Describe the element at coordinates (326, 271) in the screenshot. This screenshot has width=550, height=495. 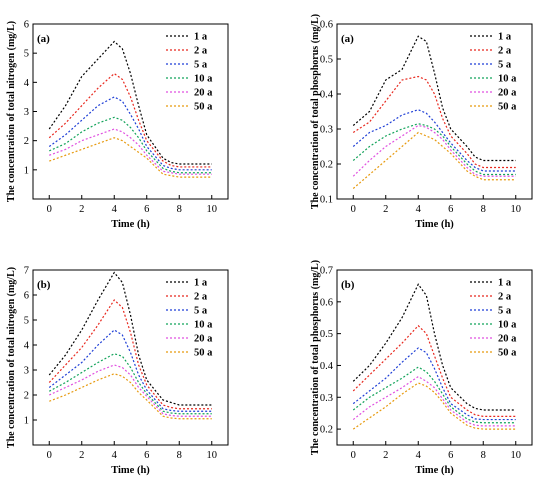
I see `y-tick-label: 0.7` at that location.